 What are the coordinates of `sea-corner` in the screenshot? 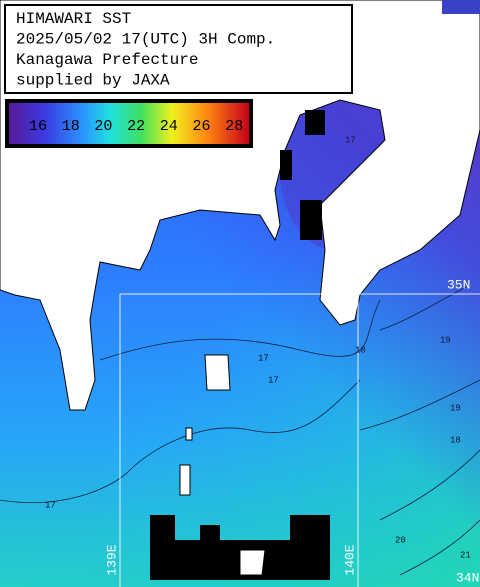 It's located at (461, 7).